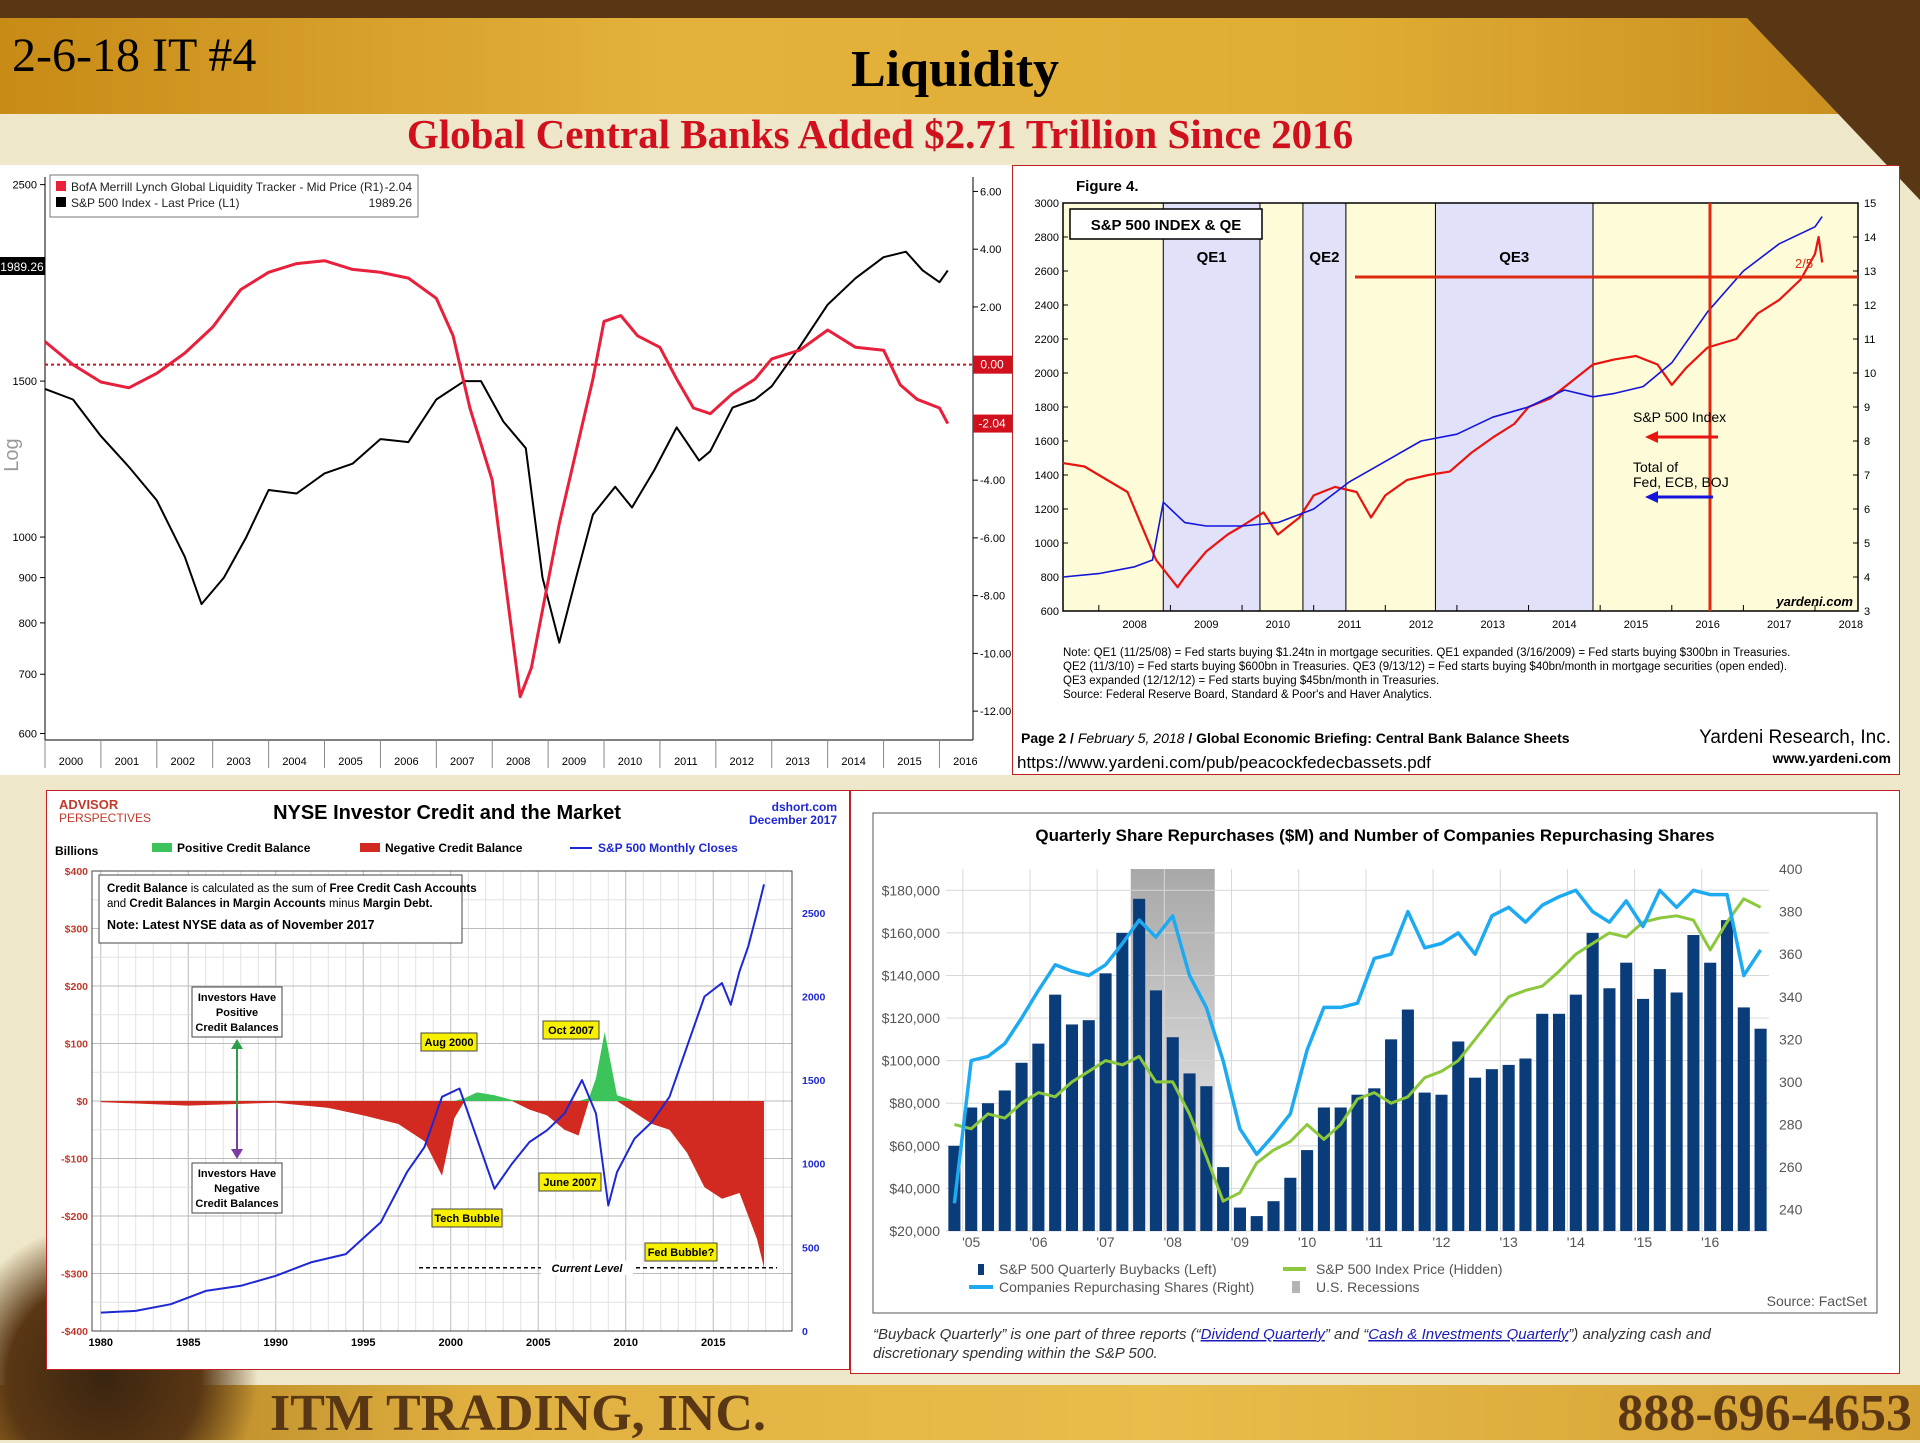  Describe the element at coordinates (1867, 510) in the screenshot. I see `right-tick-label: 6` at that location.